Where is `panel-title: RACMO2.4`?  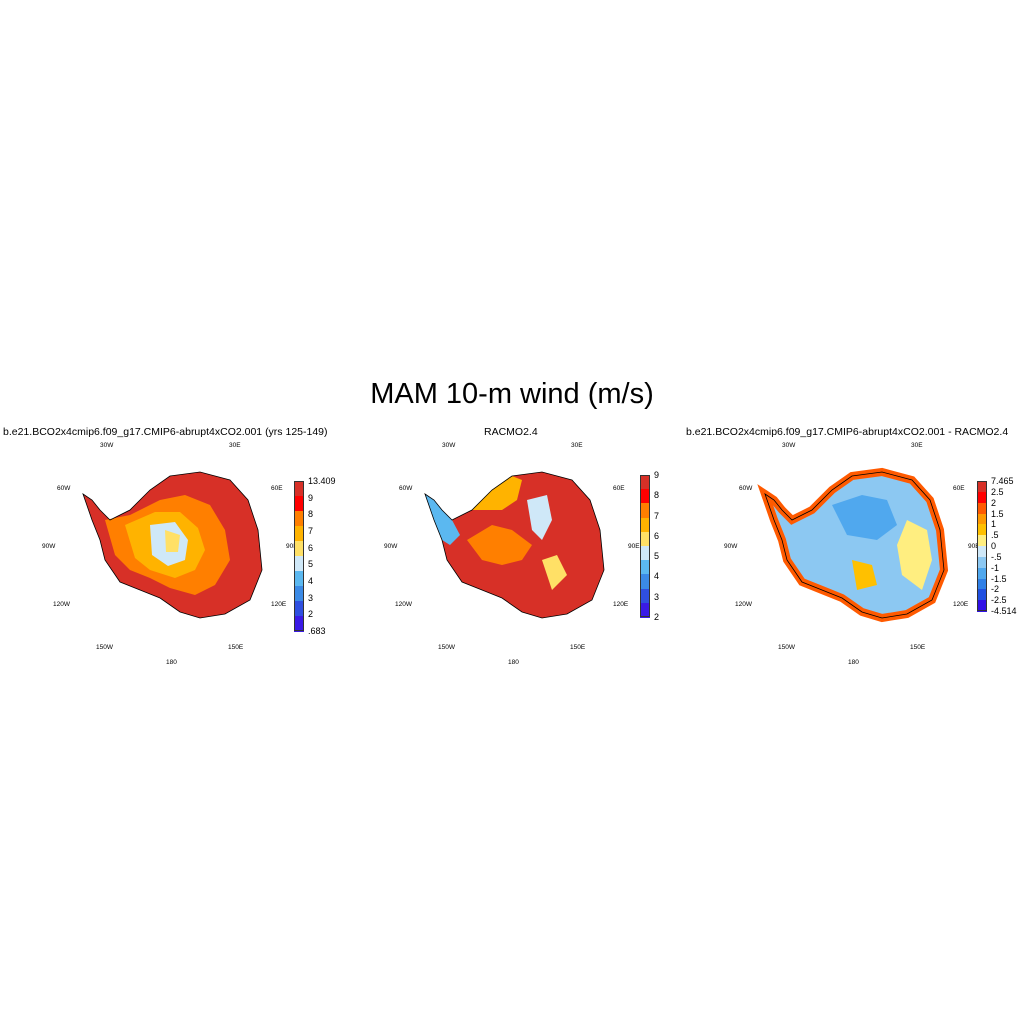 panel-title: RACMO2.4 is located at coordinates (511, 432).